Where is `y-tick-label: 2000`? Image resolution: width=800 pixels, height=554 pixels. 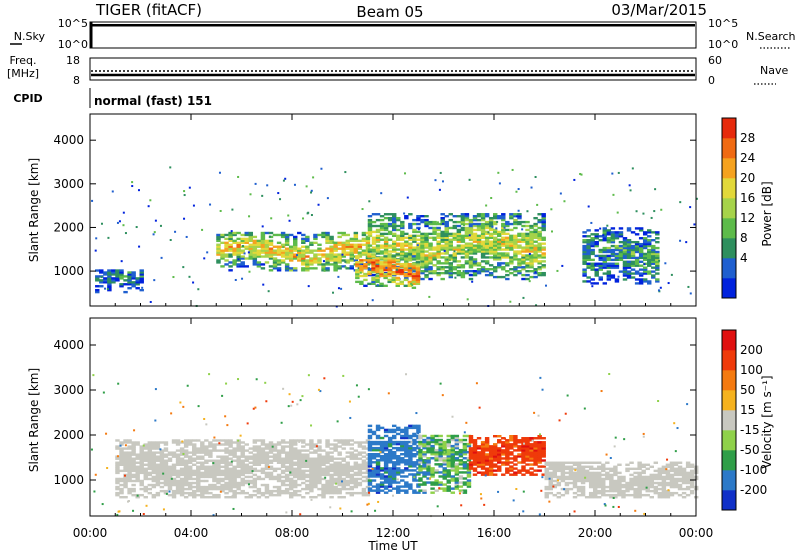
y-tick-label: 2000 is located at coordinates (68, 227).